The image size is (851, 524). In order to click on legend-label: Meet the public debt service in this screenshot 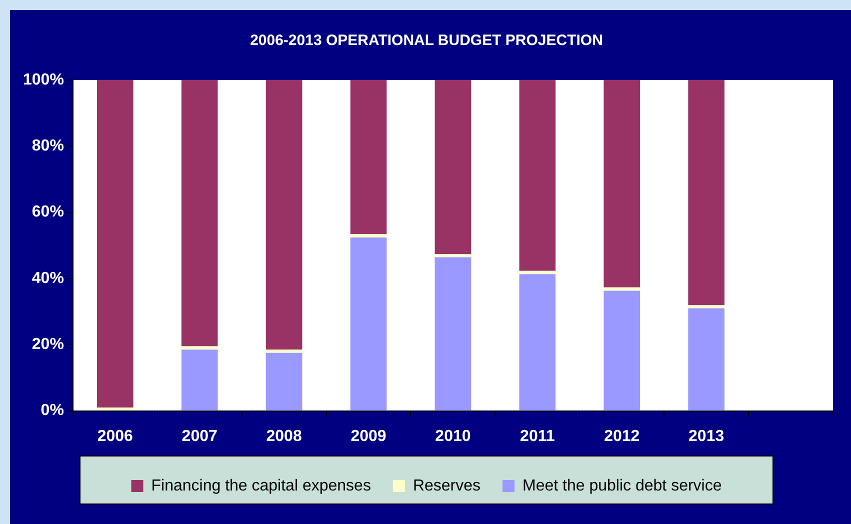, I will do `click(622, 485)`.